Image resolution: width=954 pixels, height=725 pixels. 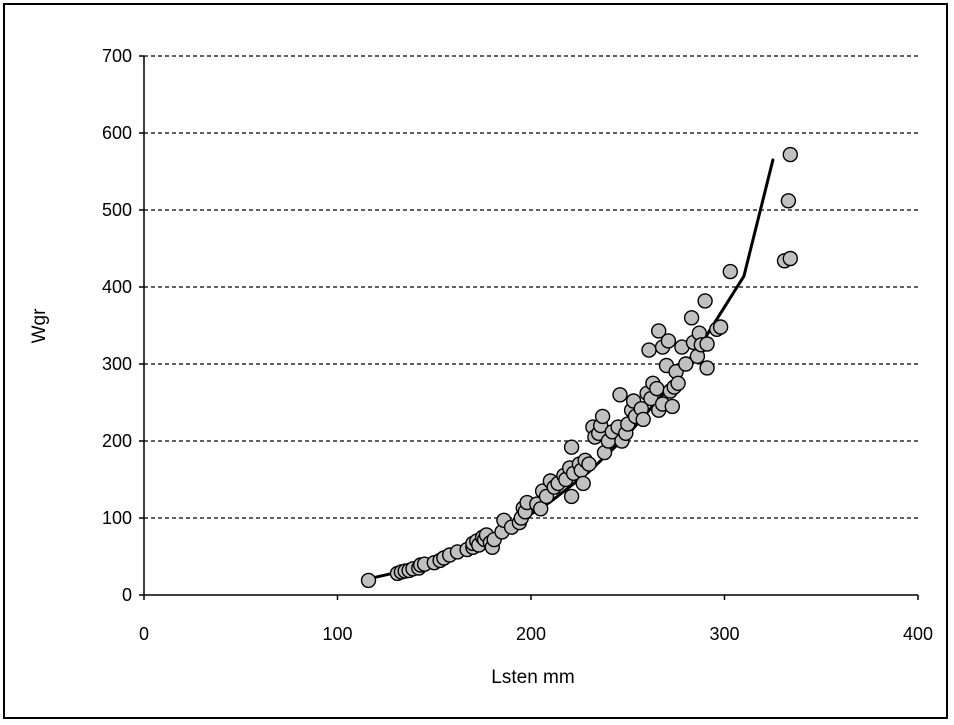 I want to click on y-tick-label-500: 500, so click(x=117, y=210).